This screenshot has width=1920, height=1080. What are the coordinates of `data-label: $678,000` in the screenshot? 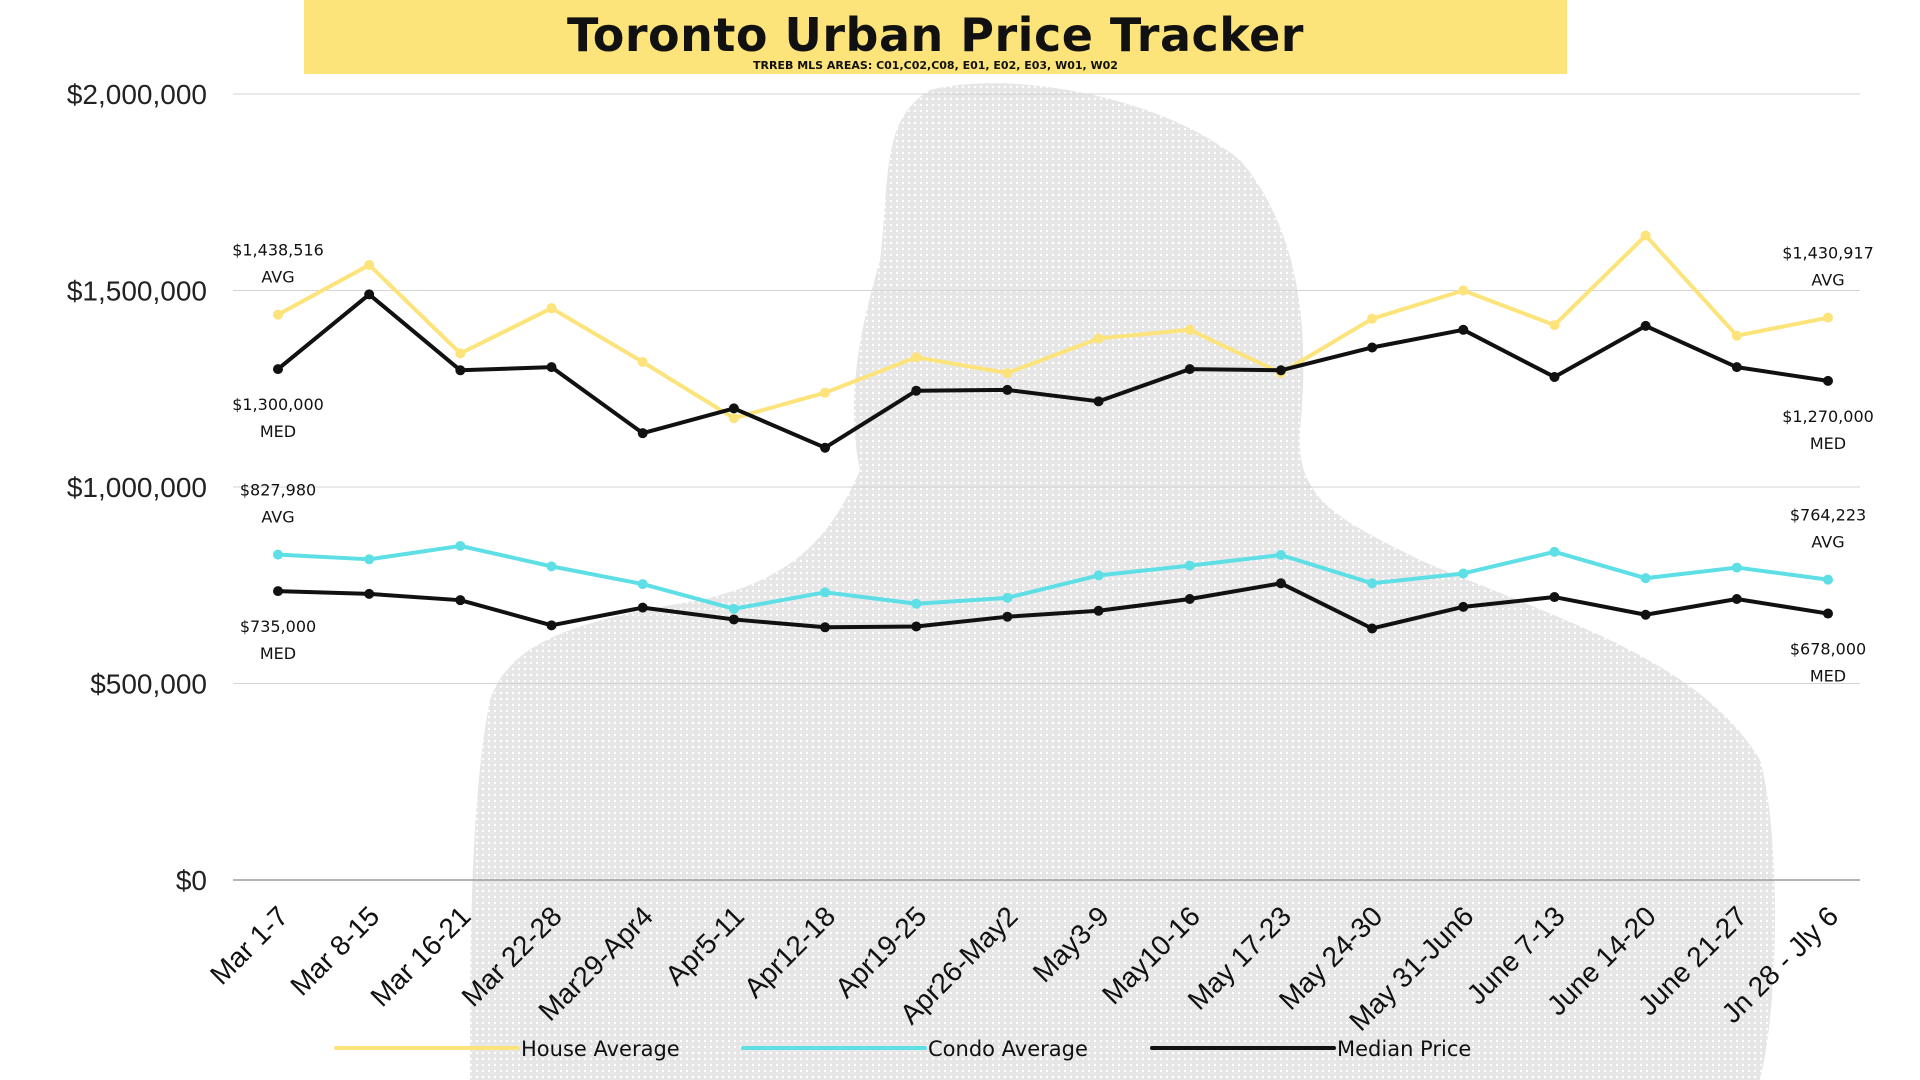 It's located at (1828, 649).